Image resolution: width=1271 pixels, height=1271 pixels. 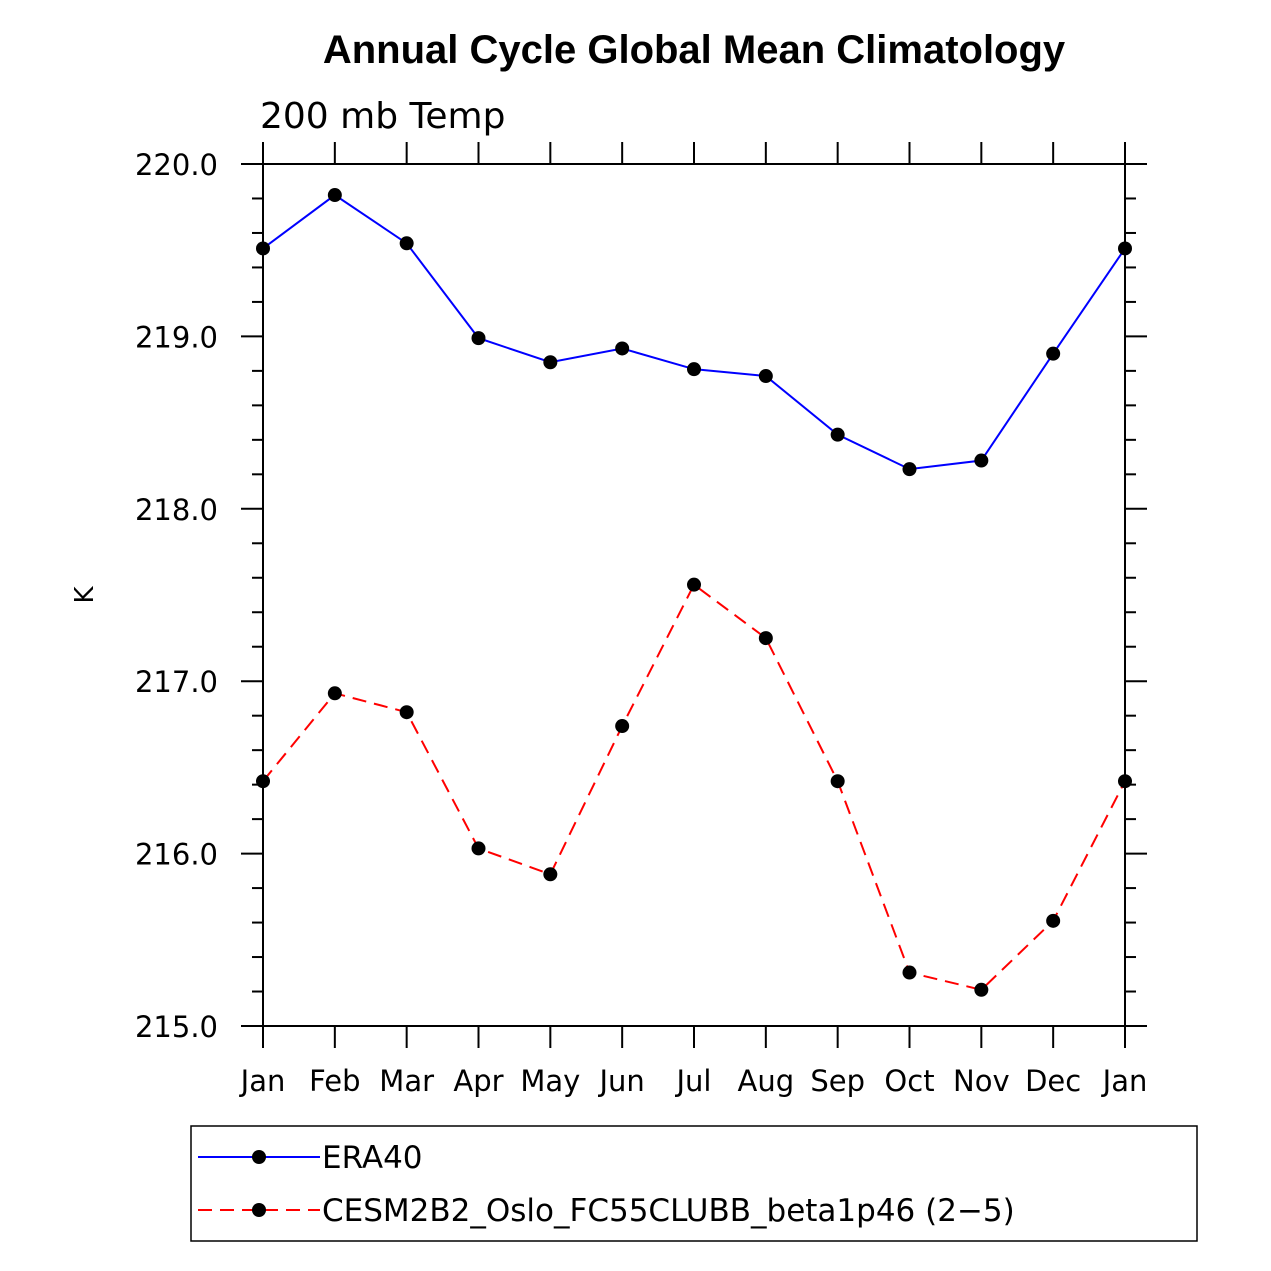 I want to click on x-tick-labels: Jan Feb Mar Apr May Jun Jul Aug Sep Oct Nov Dec Jan, so click(x=693, y=1081).